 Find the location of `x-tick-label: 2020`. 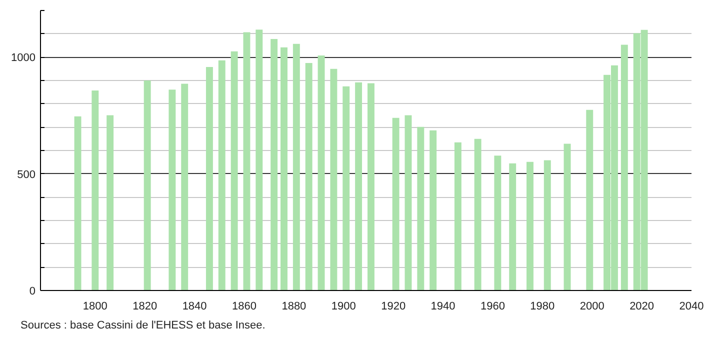

x-tick-label: 2020 is located at coordinates (642, 306).